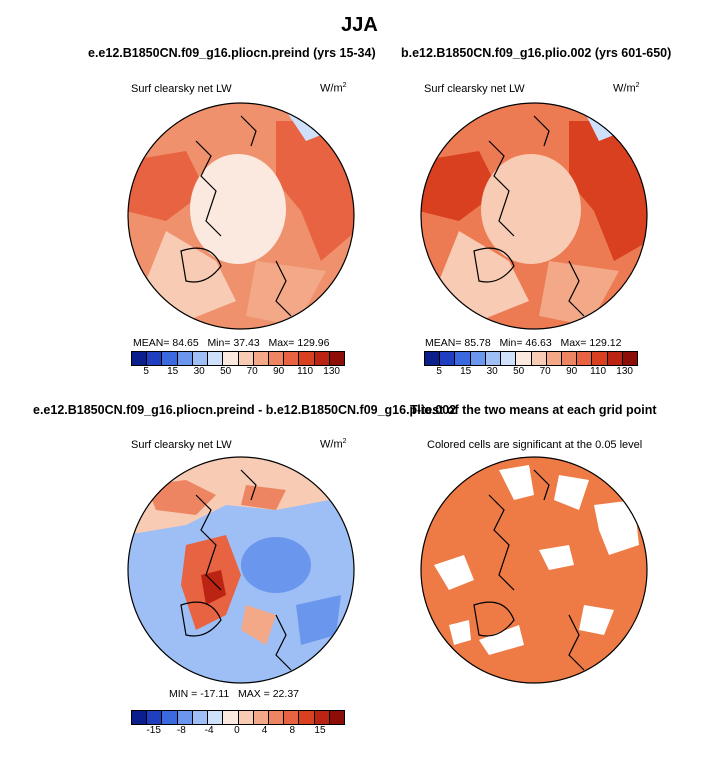  What do you see at coordinates (626, 88) in the screenshot?
I see `units-label-top-right: W/m2` at bounding box center [626, 88].